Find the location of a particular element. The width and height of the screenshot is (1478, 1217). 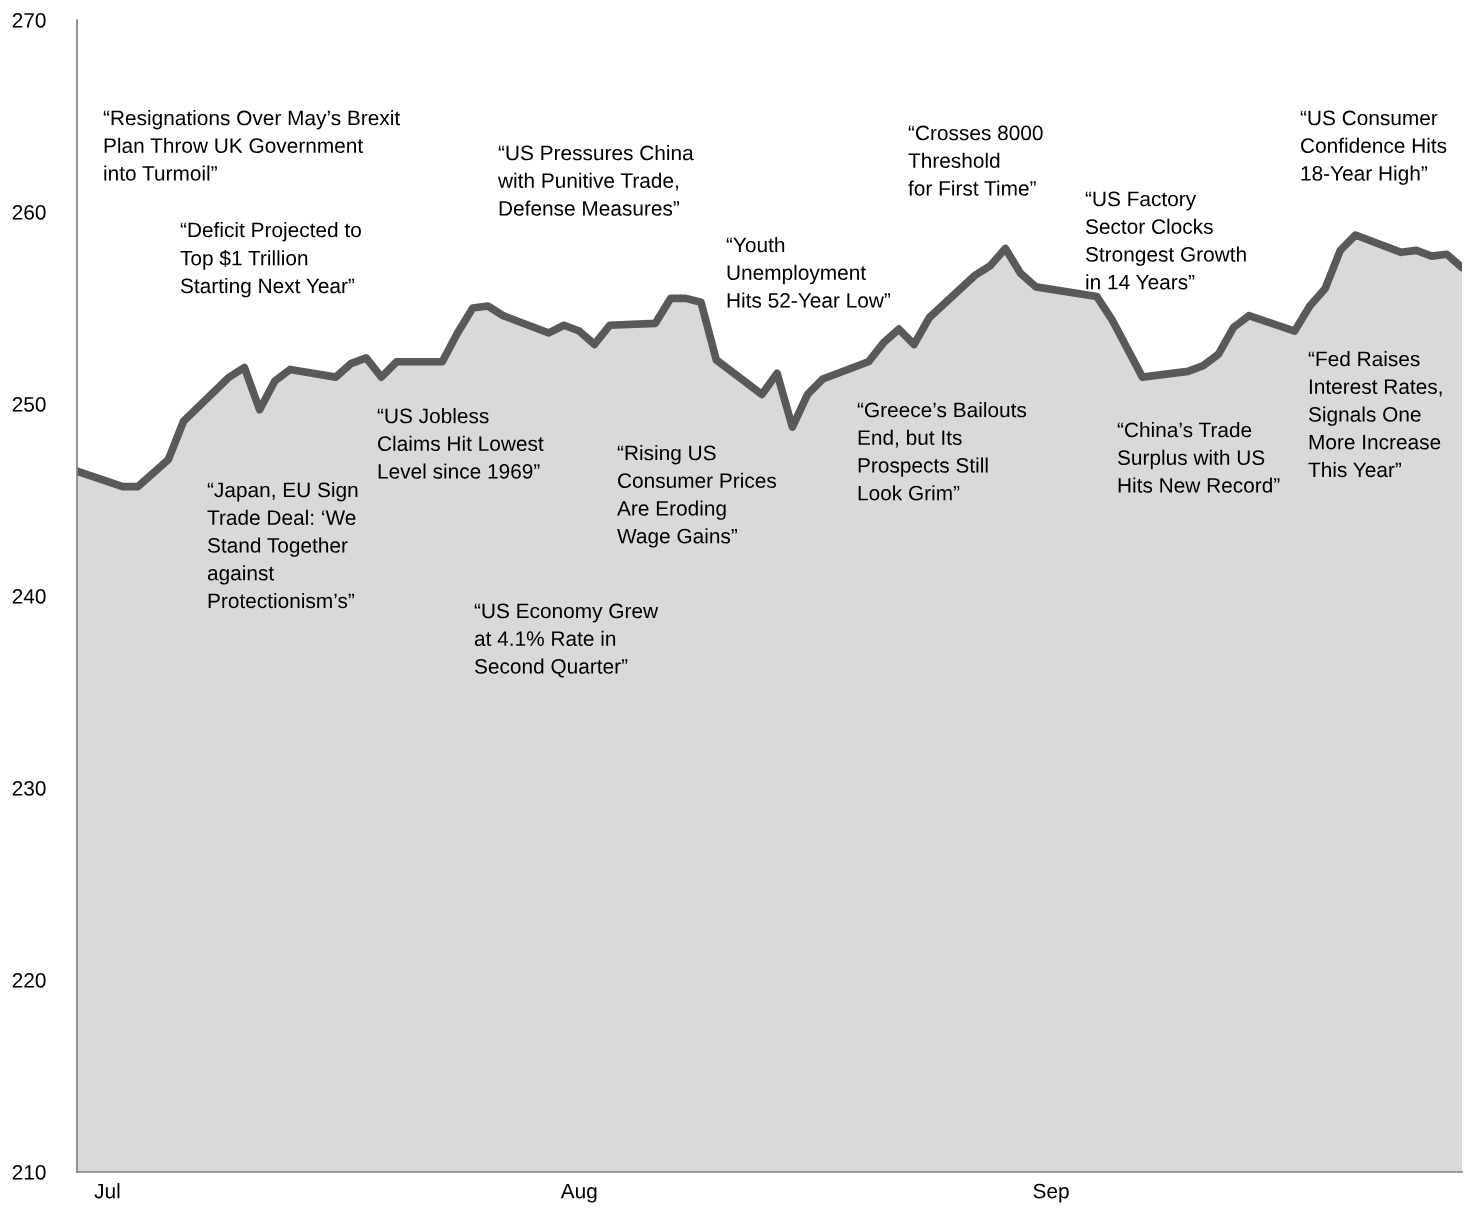

annotation: “US Factory Sector Clocks Strongest Growth in 14 Years” is located at coordinates (1165, 240).